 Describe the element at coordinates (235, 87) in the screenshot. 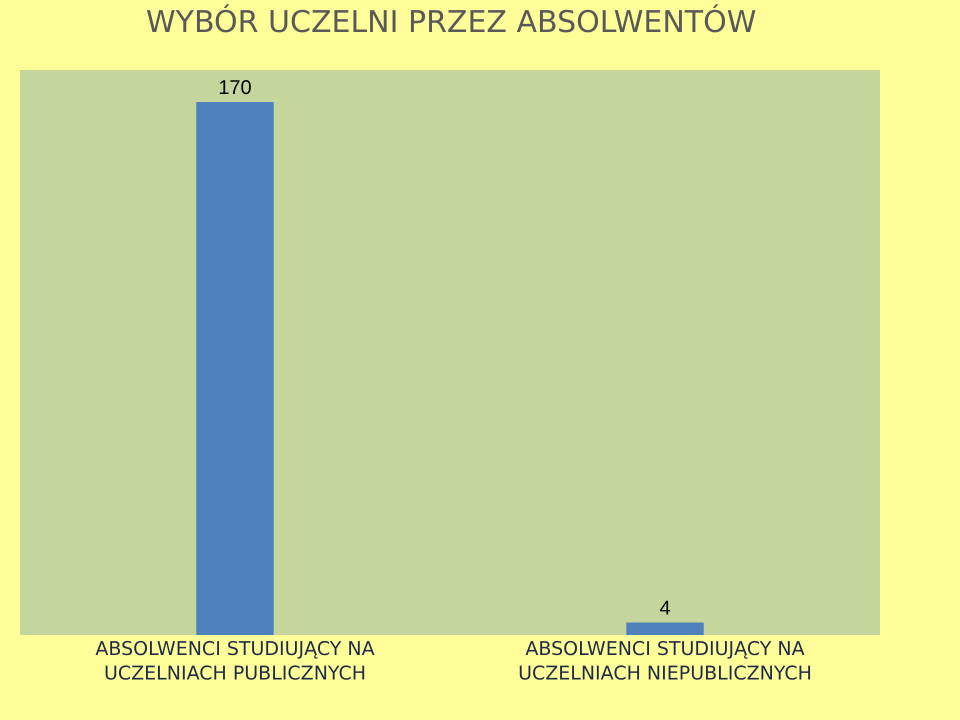

I see `data-label: 170` at that location.